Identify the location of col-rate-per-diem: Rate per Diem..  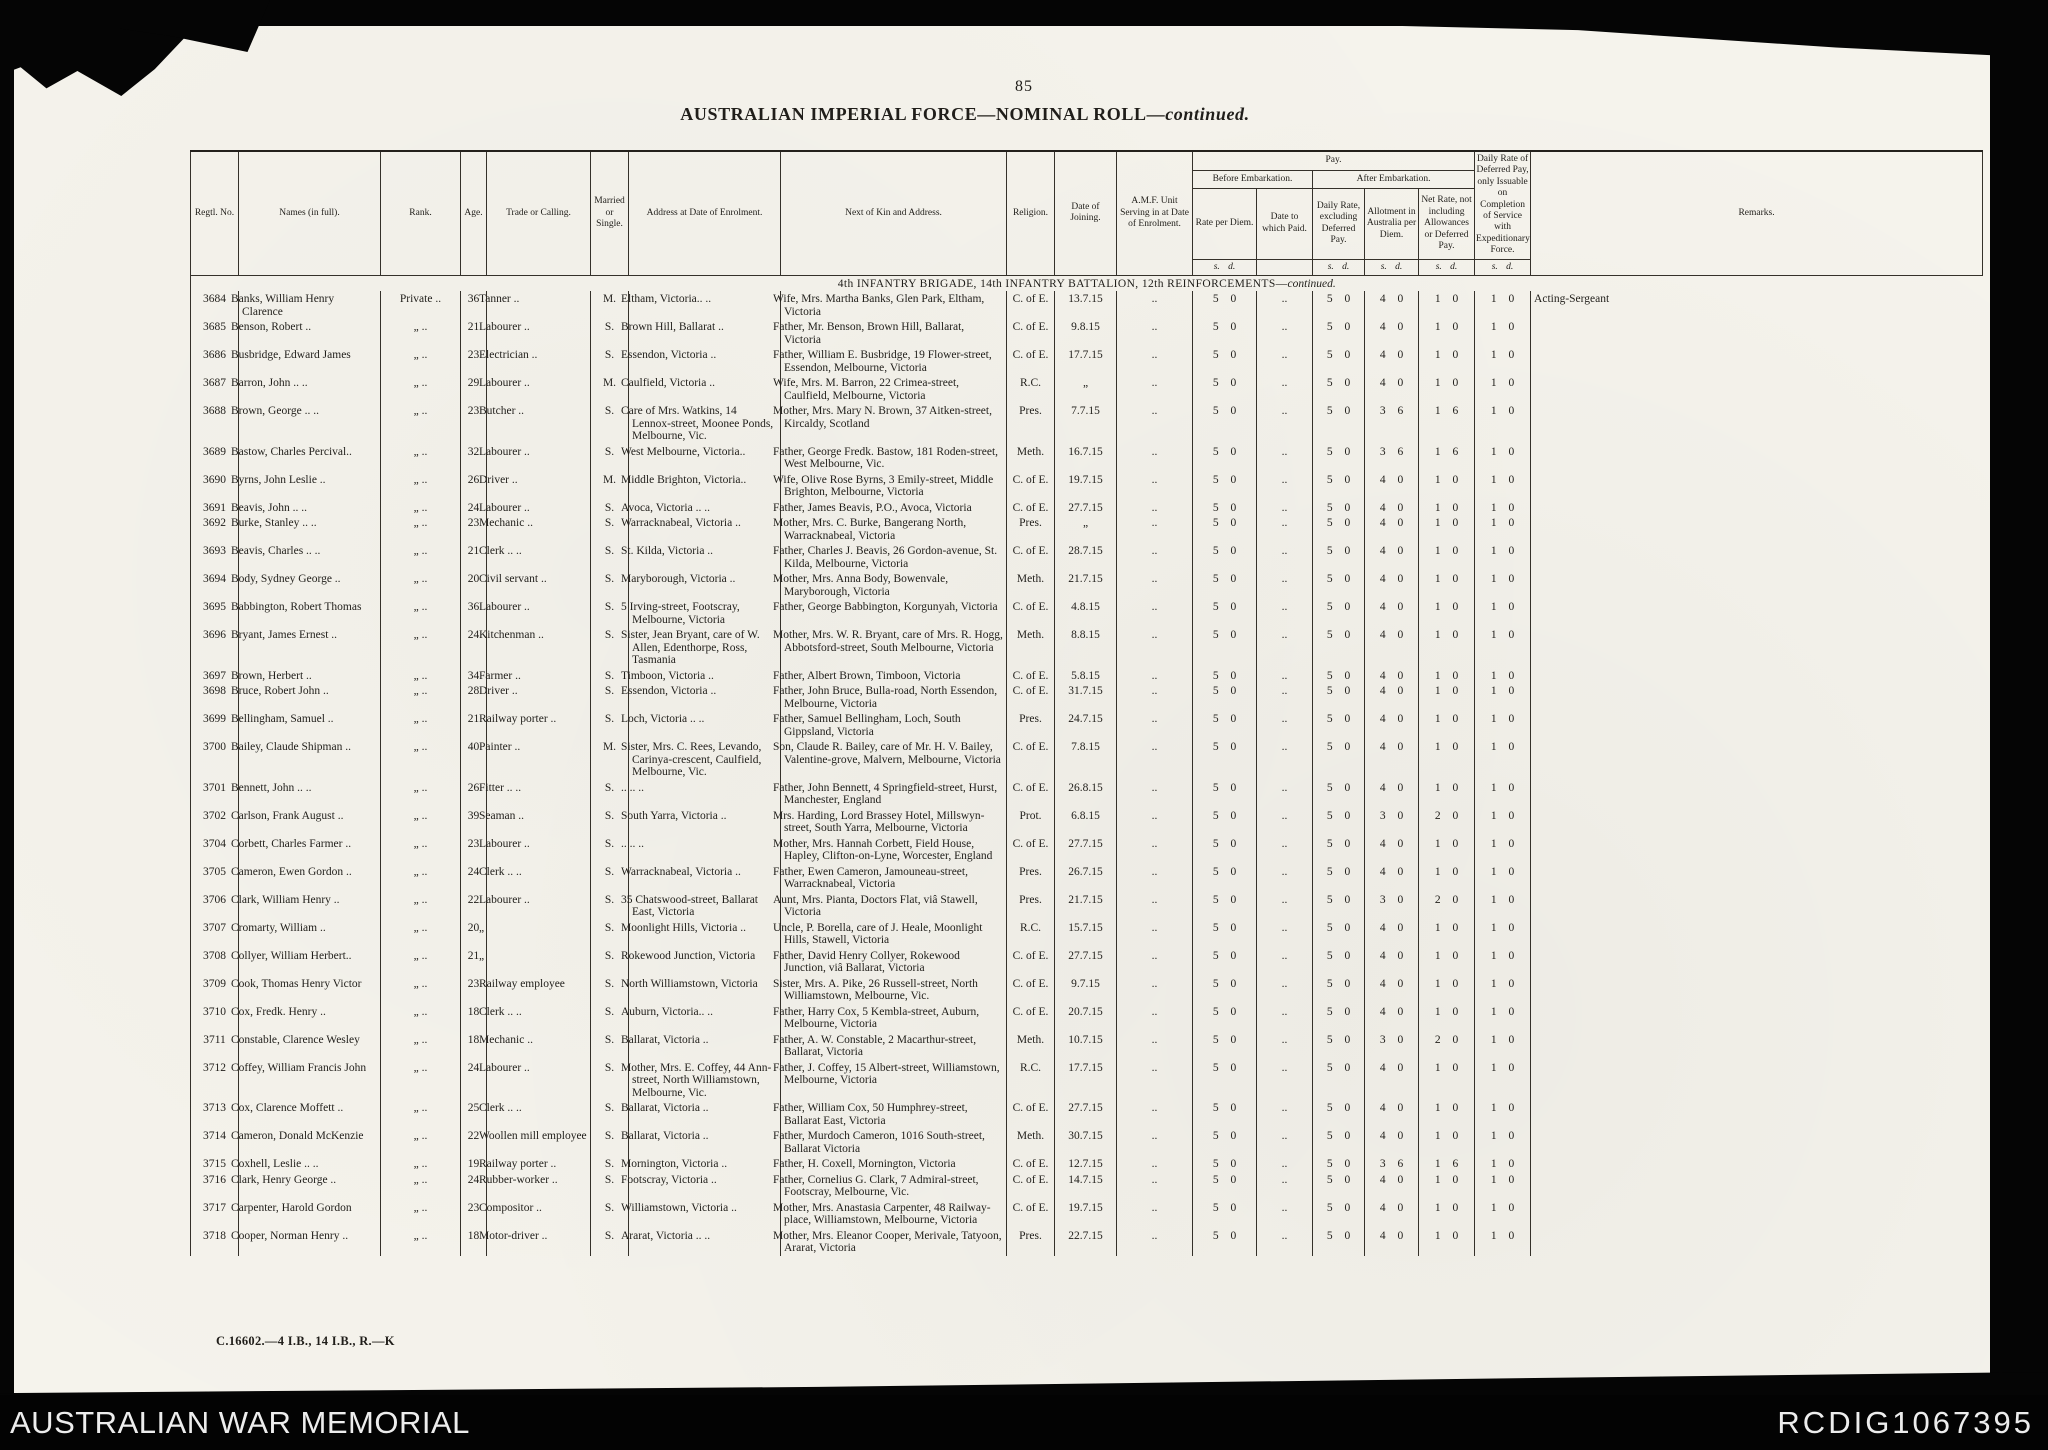
(1224, 224).